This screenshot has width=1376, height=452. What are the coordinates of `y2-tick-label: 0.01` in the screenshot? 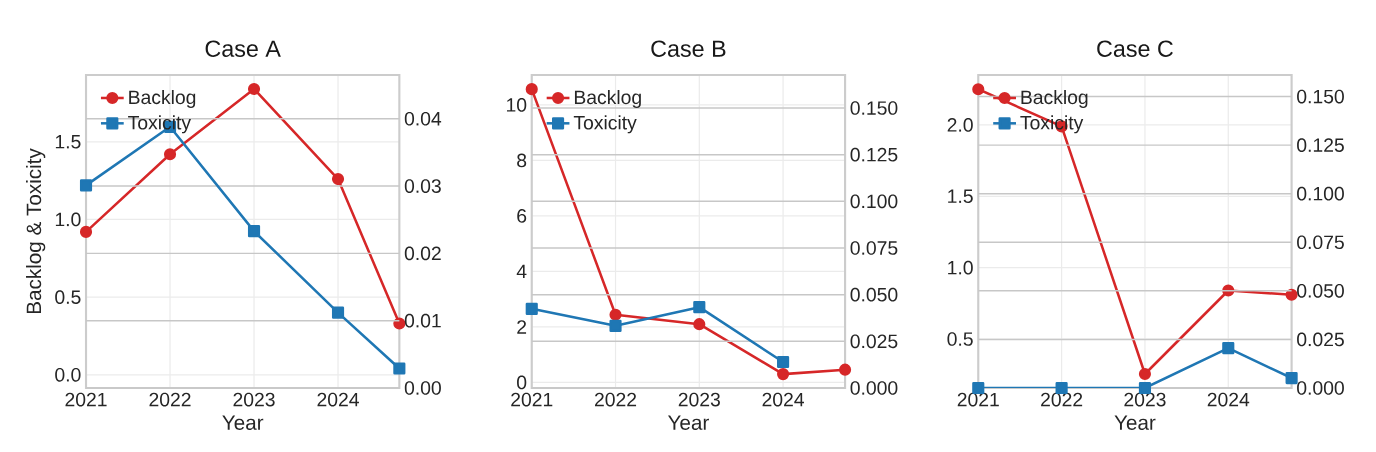 It's located at (422, 320).